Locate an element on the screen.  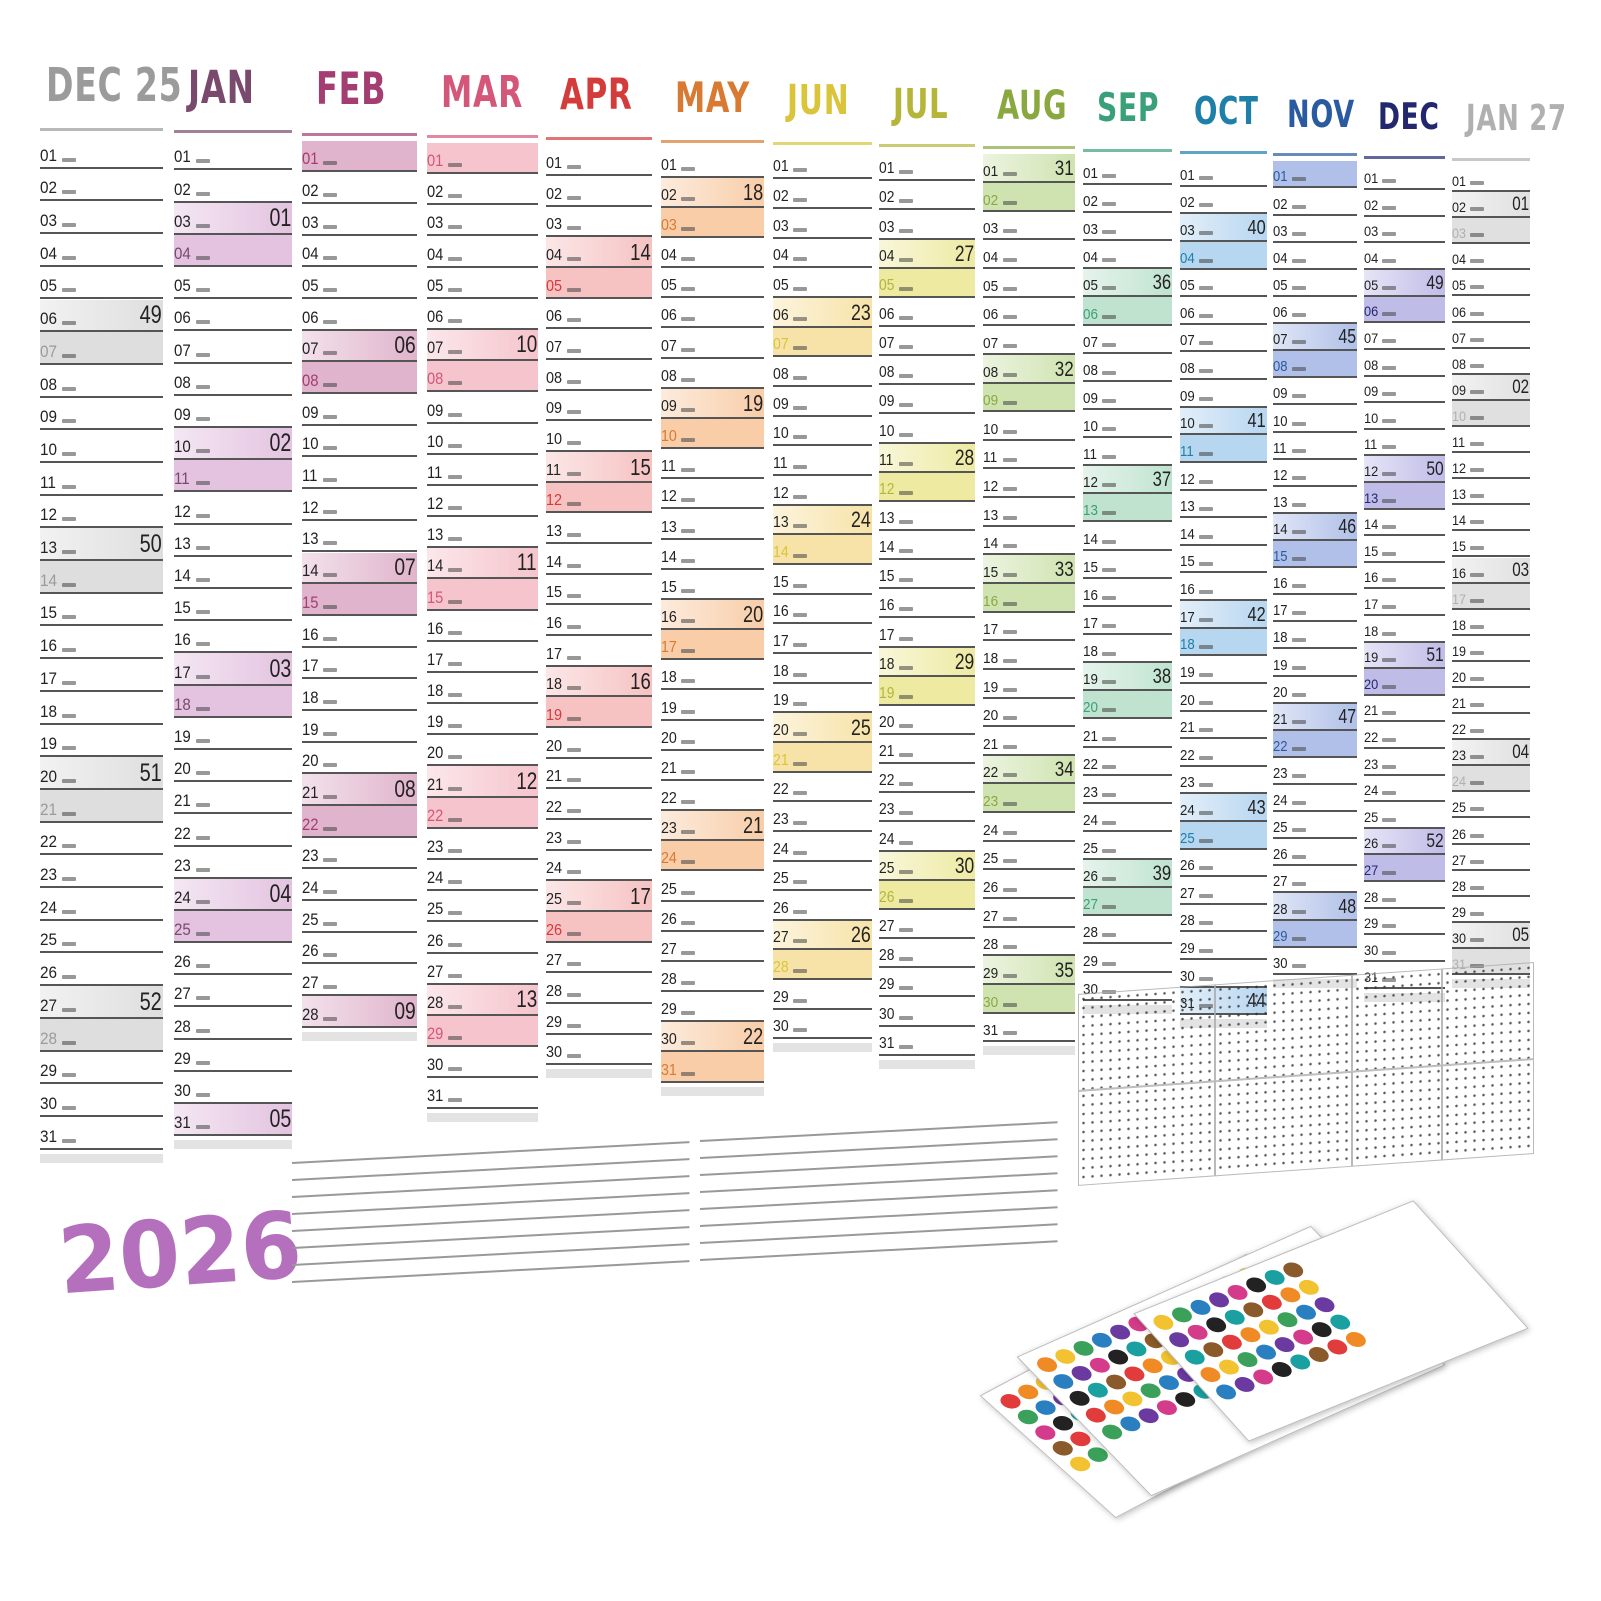
day-row: 06 23 is located at coordinates (822, 313).